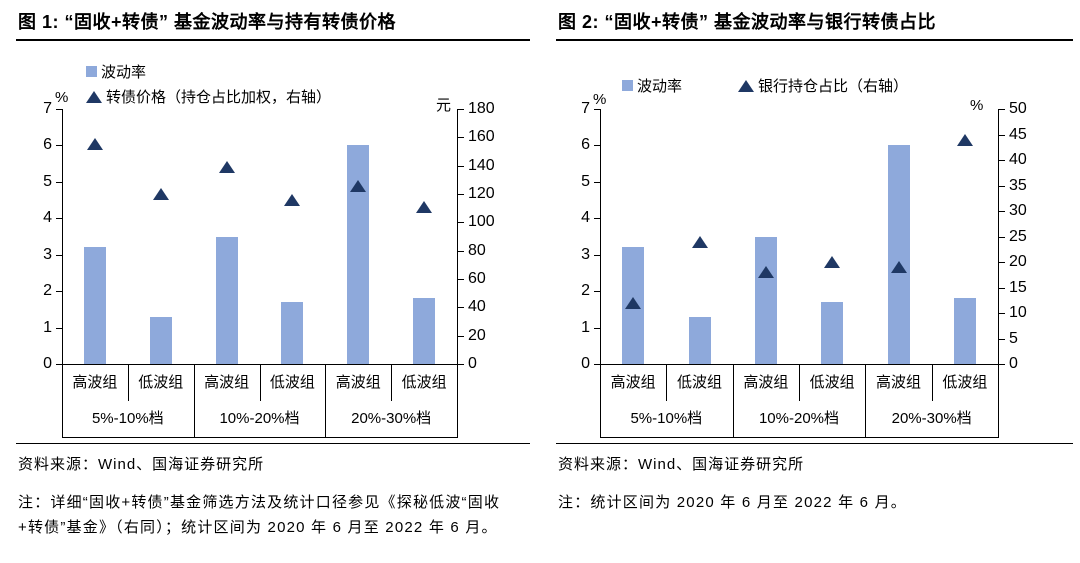  What do you see at coordinates (1018, 185) in the screenshot?
I see `y-axis-right-tick-label: 35` at bounding box center [1018, 185].